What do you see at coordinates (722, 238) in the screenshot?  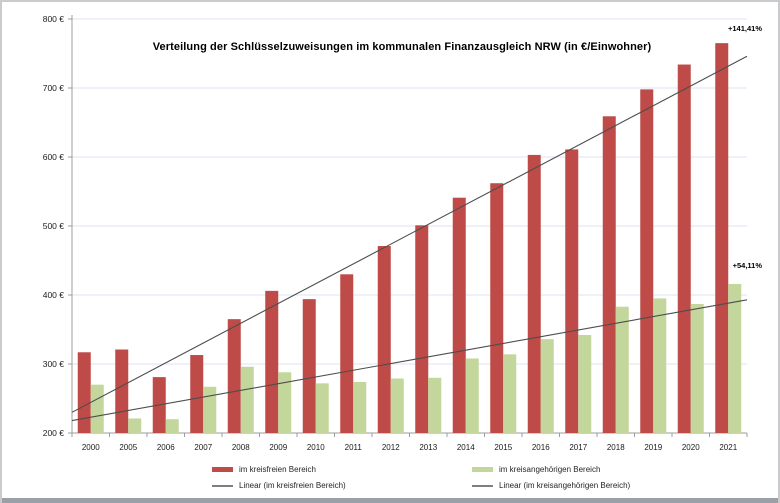 I see `bar-kreisfrei-2021` at bounding box center [722, 238].